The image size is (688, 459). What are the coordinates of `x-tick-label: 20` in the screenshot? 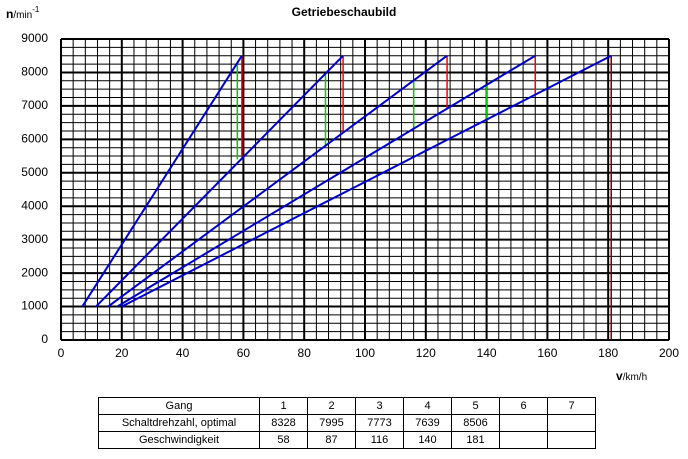 It's located at (122, 353).